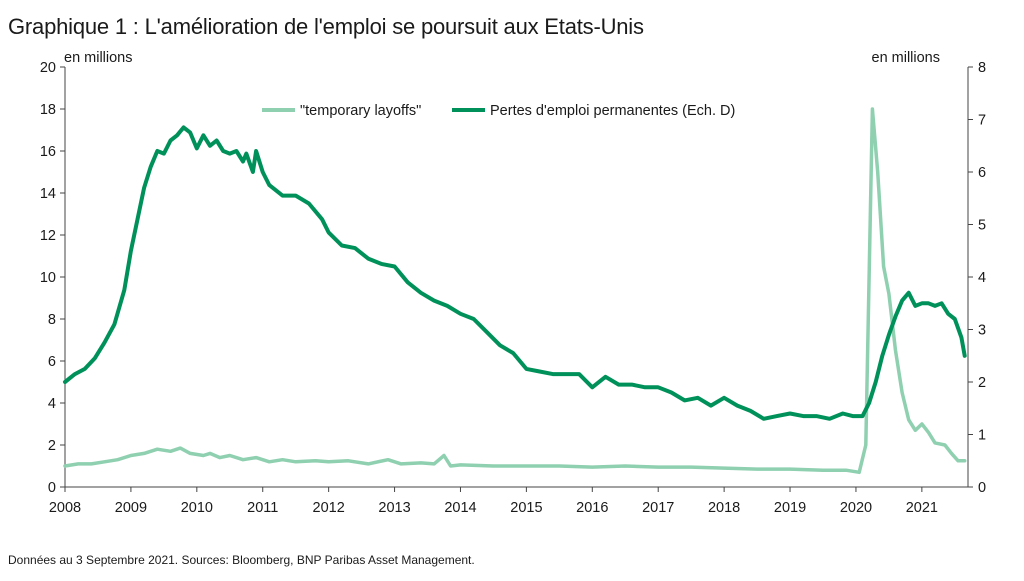  What do you see at coordinates (65, 508) in the screenshot?
I see `x-tick-label: 2008` at bounding box center [65, 508].